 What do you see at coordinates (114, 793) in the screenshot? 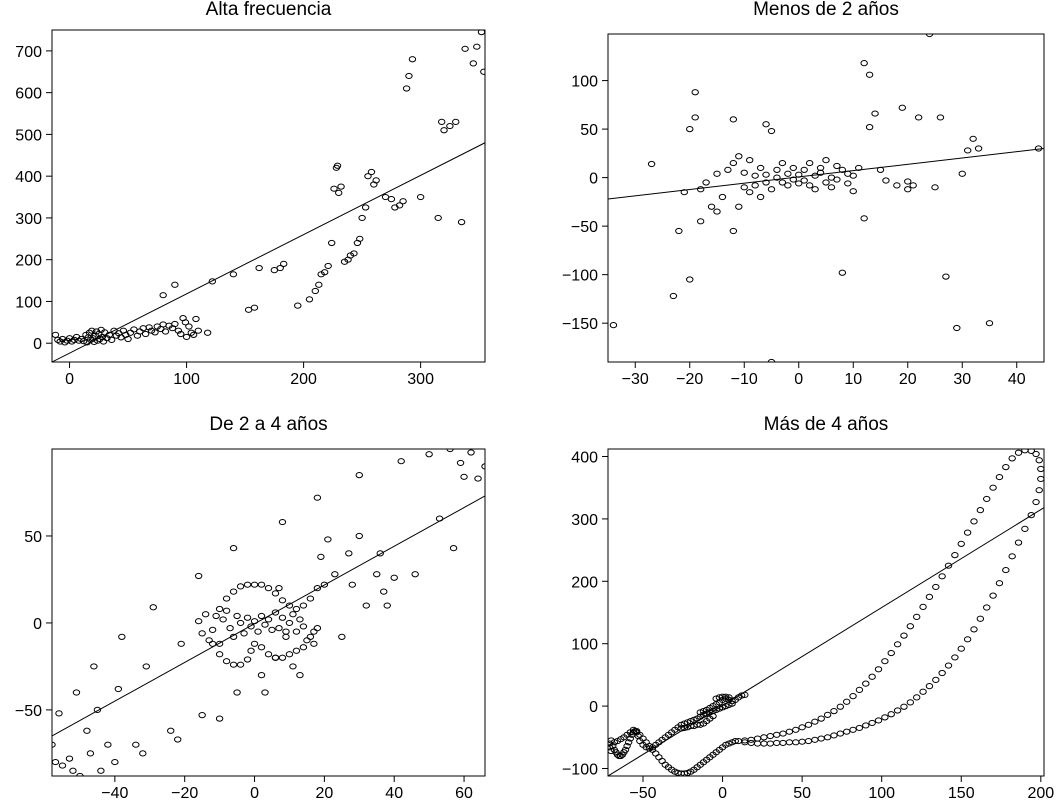
I see `x-tick-label: −40` at bounding box center [114, 793].